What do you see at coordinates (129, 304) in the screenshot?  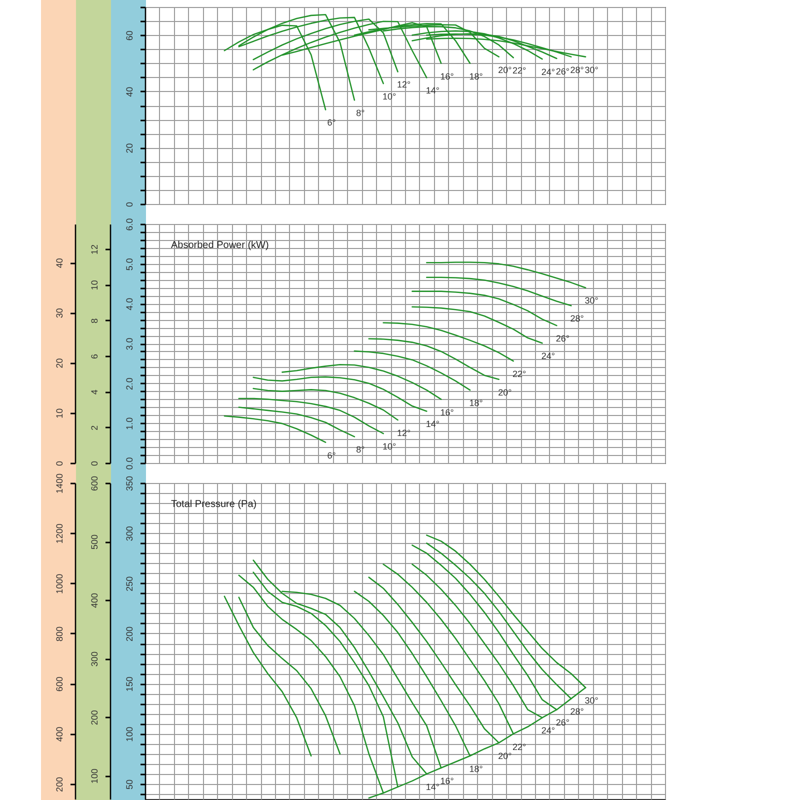 I see `y-tick-label: 4.0` at bounding box center [129, 304].